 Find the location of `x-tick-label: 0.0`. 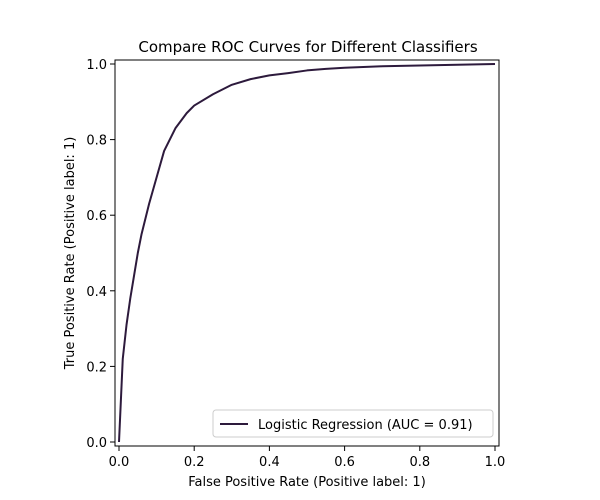

x-tick-label: 0.0 is located at coordinates (119, 462).